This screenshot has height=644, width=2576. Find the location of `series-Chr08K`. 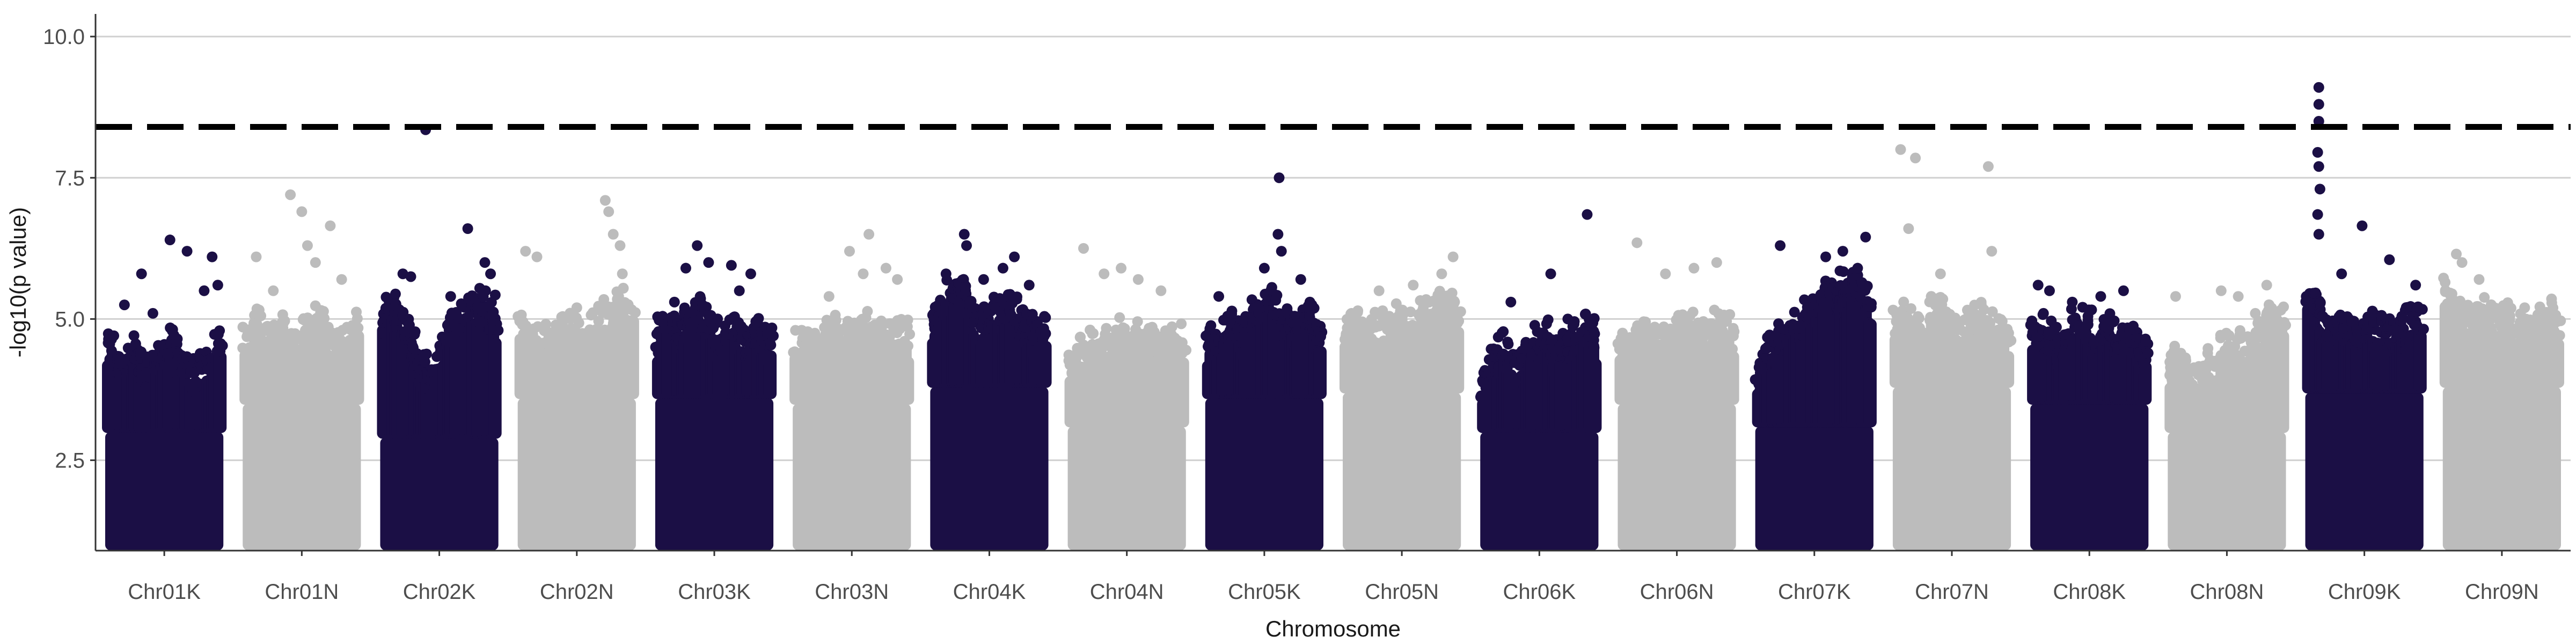

series-Chr08K is located at coordinates (2089, 415).